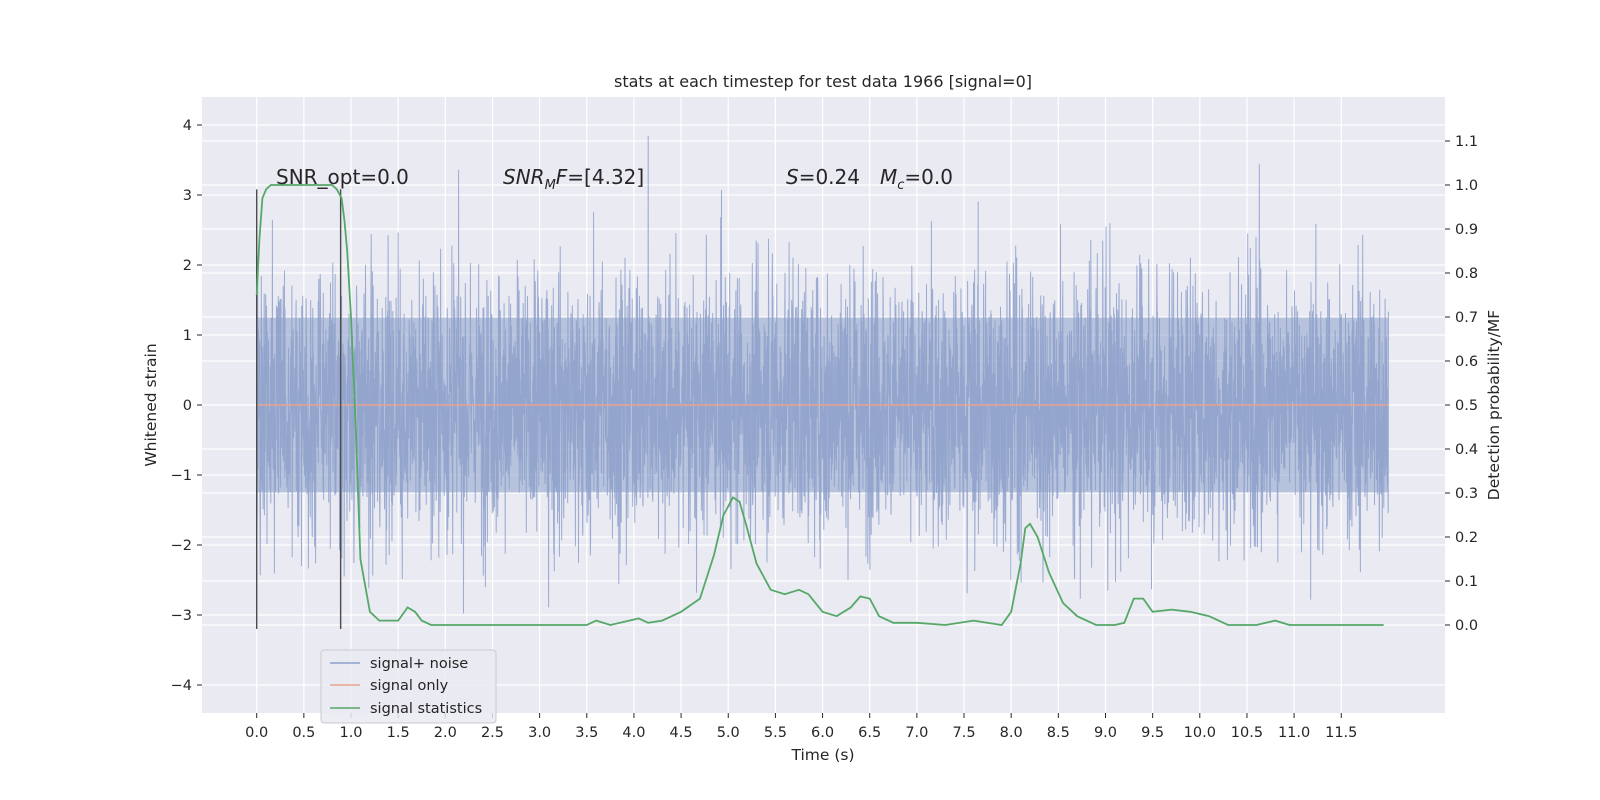 The width and height of the screenshot is (1600, 800). I want to click on x-tick-label: 9.0, so click(1105, 733).